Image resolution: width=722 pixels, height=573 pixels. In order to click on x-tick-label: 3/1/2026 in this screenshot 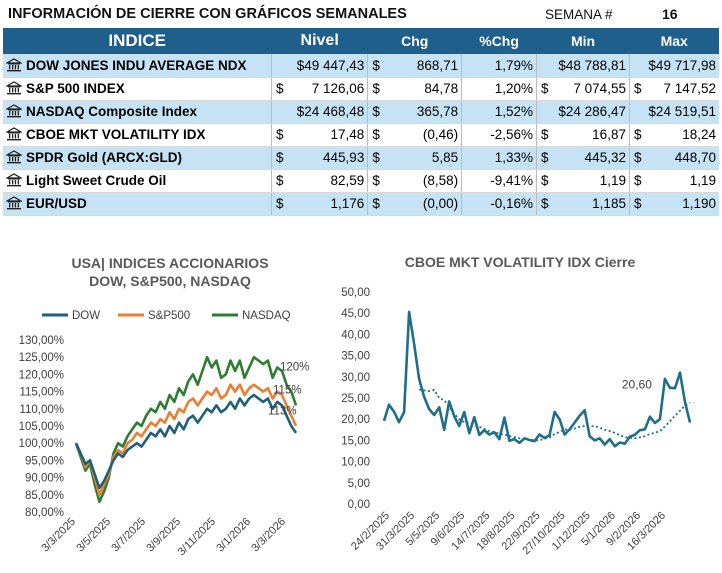, I will do `click(233, 535)`.